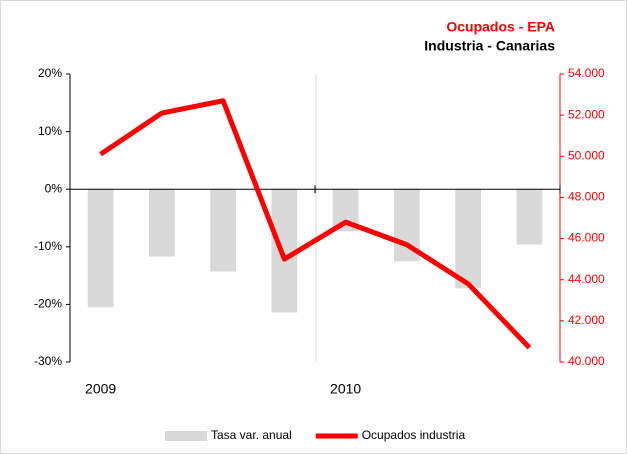  Describe the element at coordinates (345, 389) in the screenshot. I see `x-tick-label: 2010` at that location.